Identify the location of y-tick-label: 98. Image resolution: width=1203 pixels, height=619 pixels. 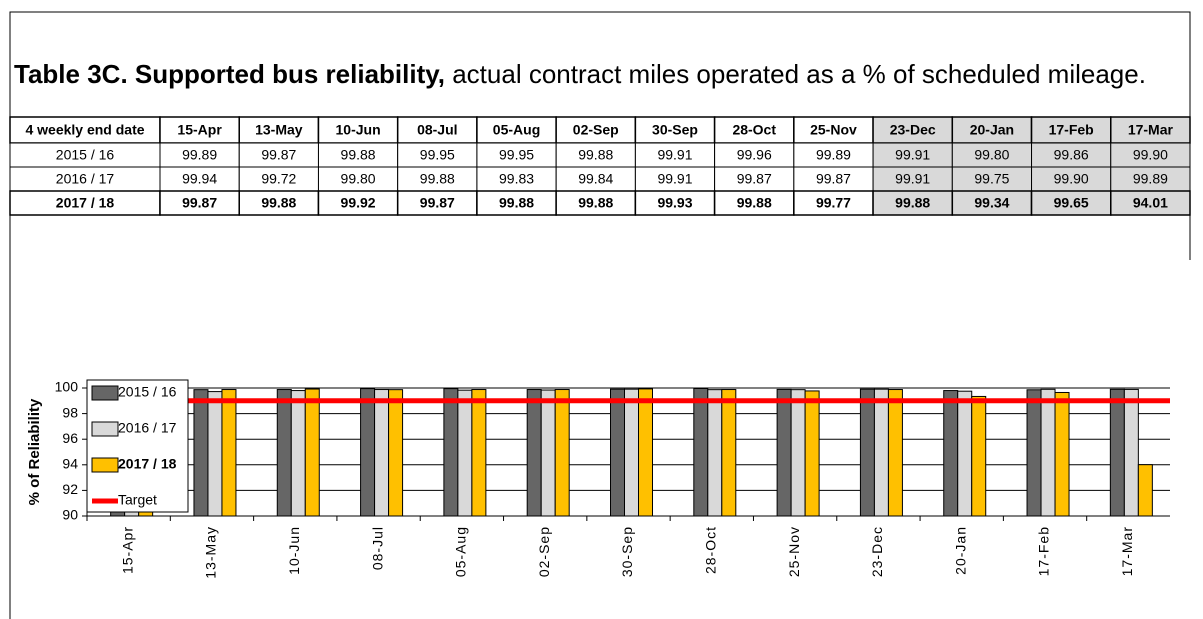
(70, 412).